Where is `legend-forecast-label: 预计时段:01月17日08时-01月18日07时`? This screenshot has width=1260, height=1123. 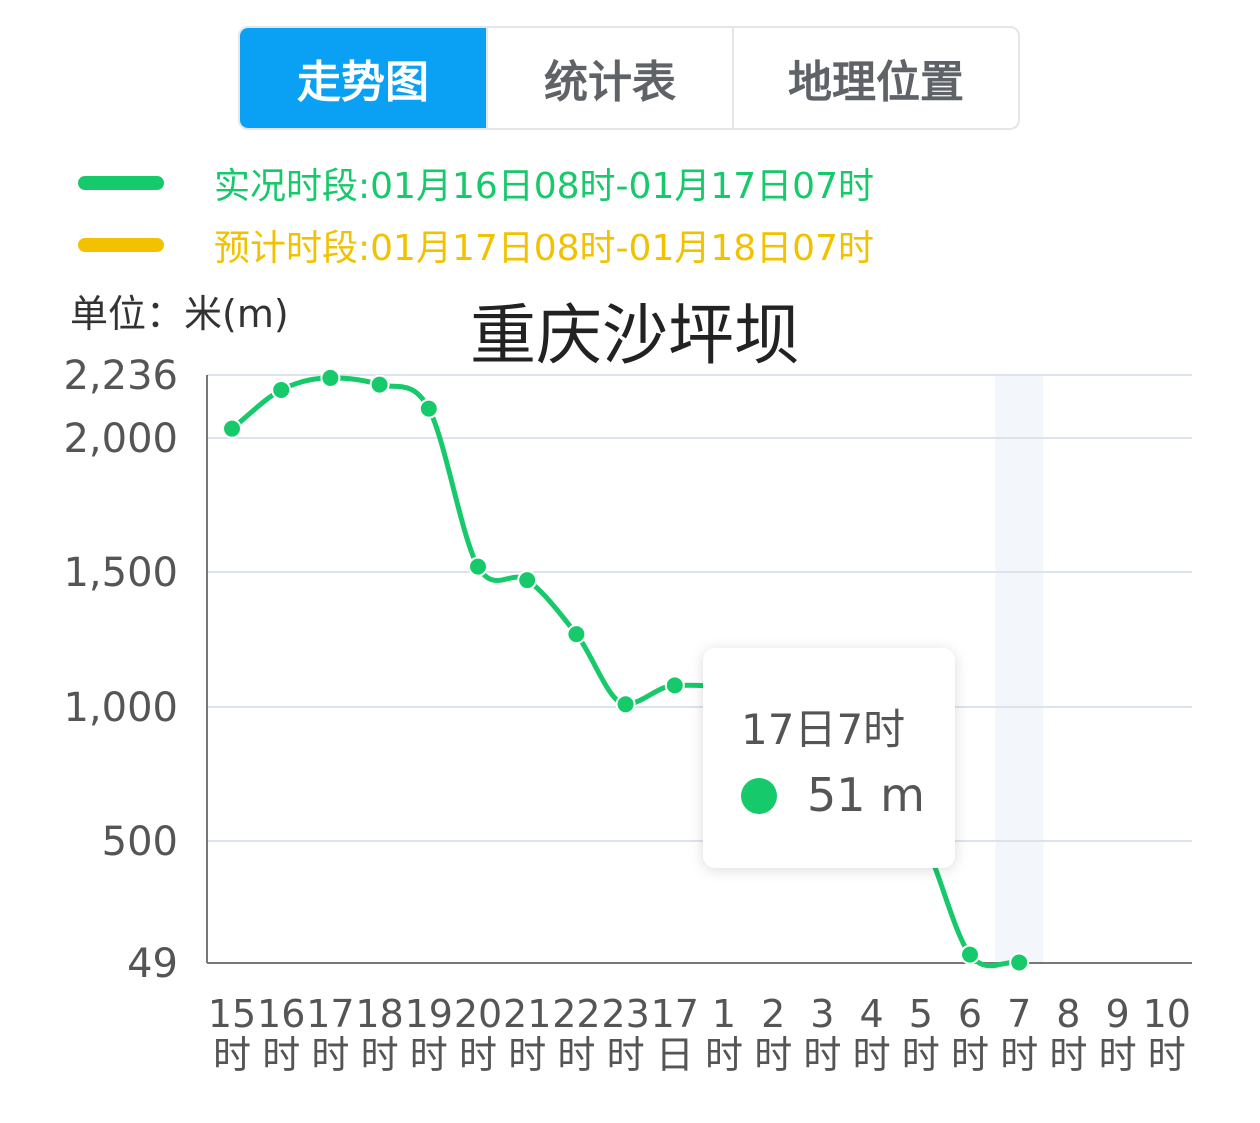 legend-forecast-label: 预计时段:01月17日08时-01月18日07时 is located at coordinates (544, 248).